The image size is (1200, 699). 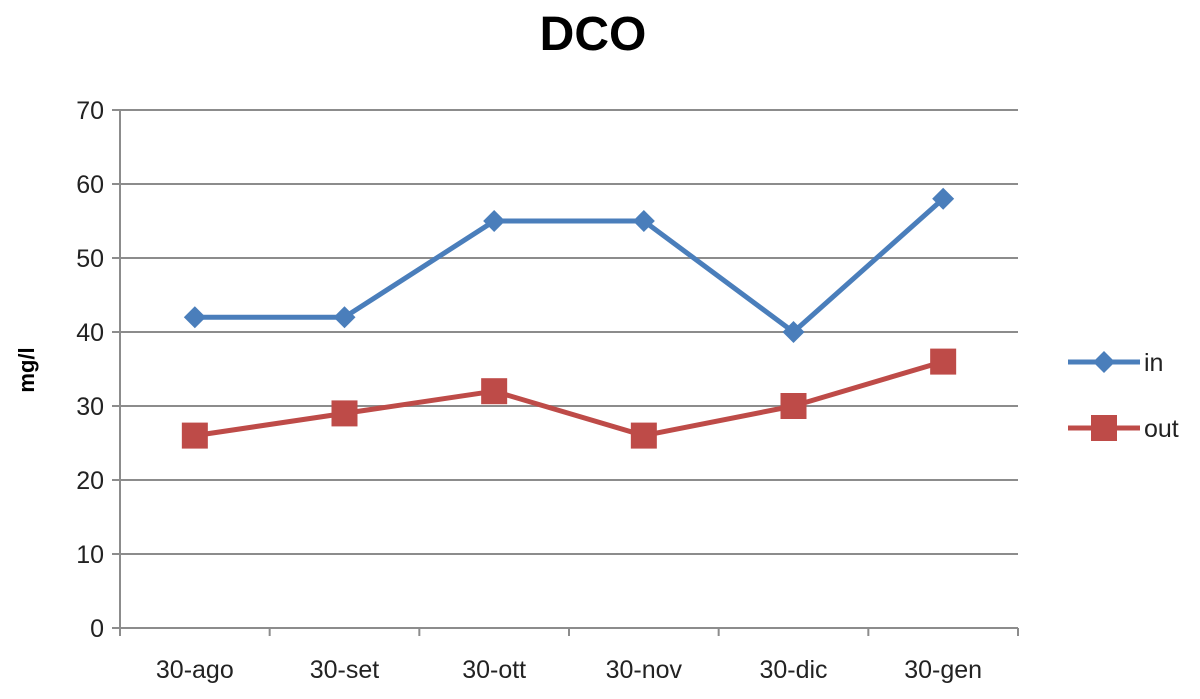 I want to click on series-out, so click(x=569, y=398).